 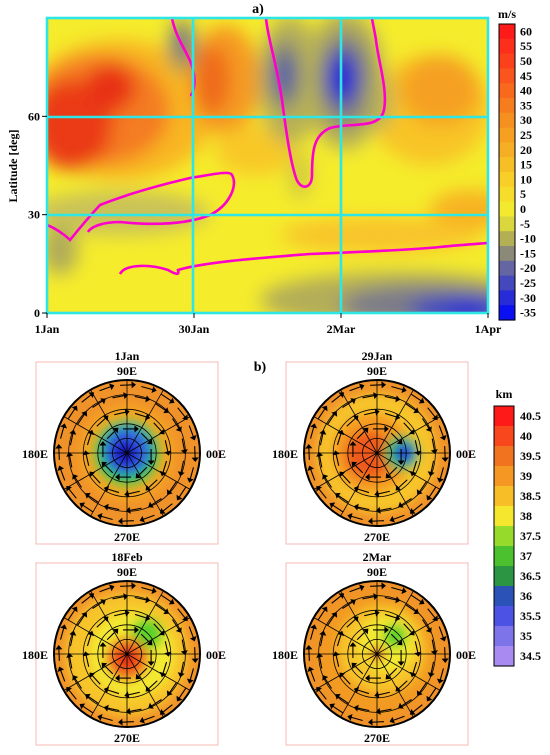 What do you see at coordinates (127, 557) in the screenshot?
I see `map-title: 18Feb` at bounding box center [127, 557].